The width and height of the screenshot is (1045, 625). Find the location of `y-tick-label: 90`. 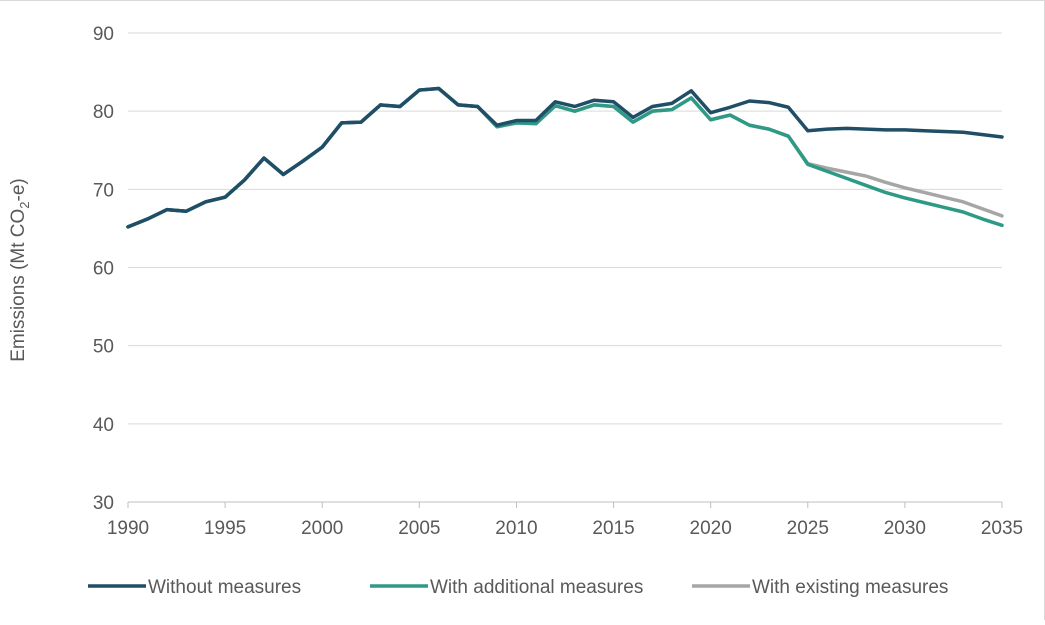

y-tick-label: 90 is located at coordinates (103, 34).